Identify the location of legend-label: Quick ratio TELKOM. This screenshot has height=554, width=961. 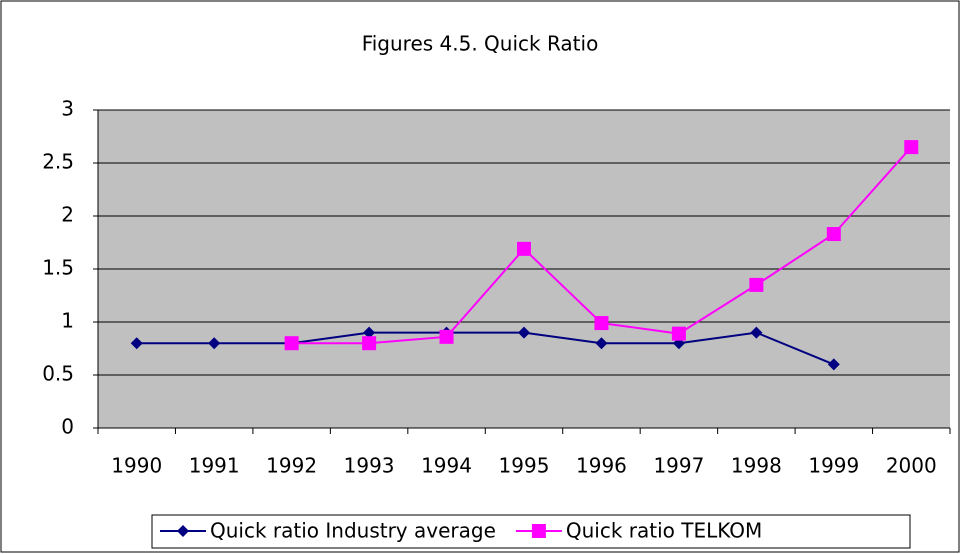
(664, 531).